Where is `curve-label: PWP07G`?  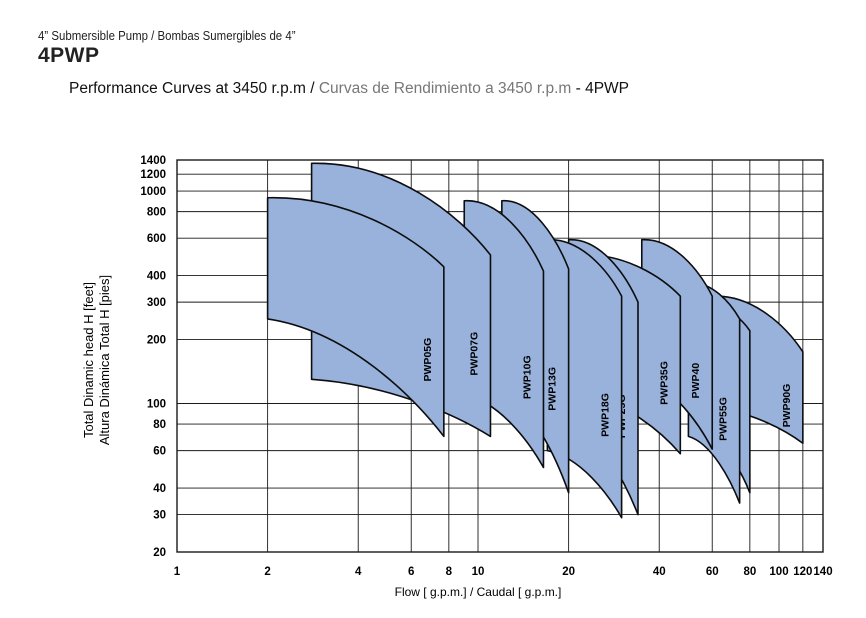 curve-label: PWP07G is located at coordinates (474, 354).